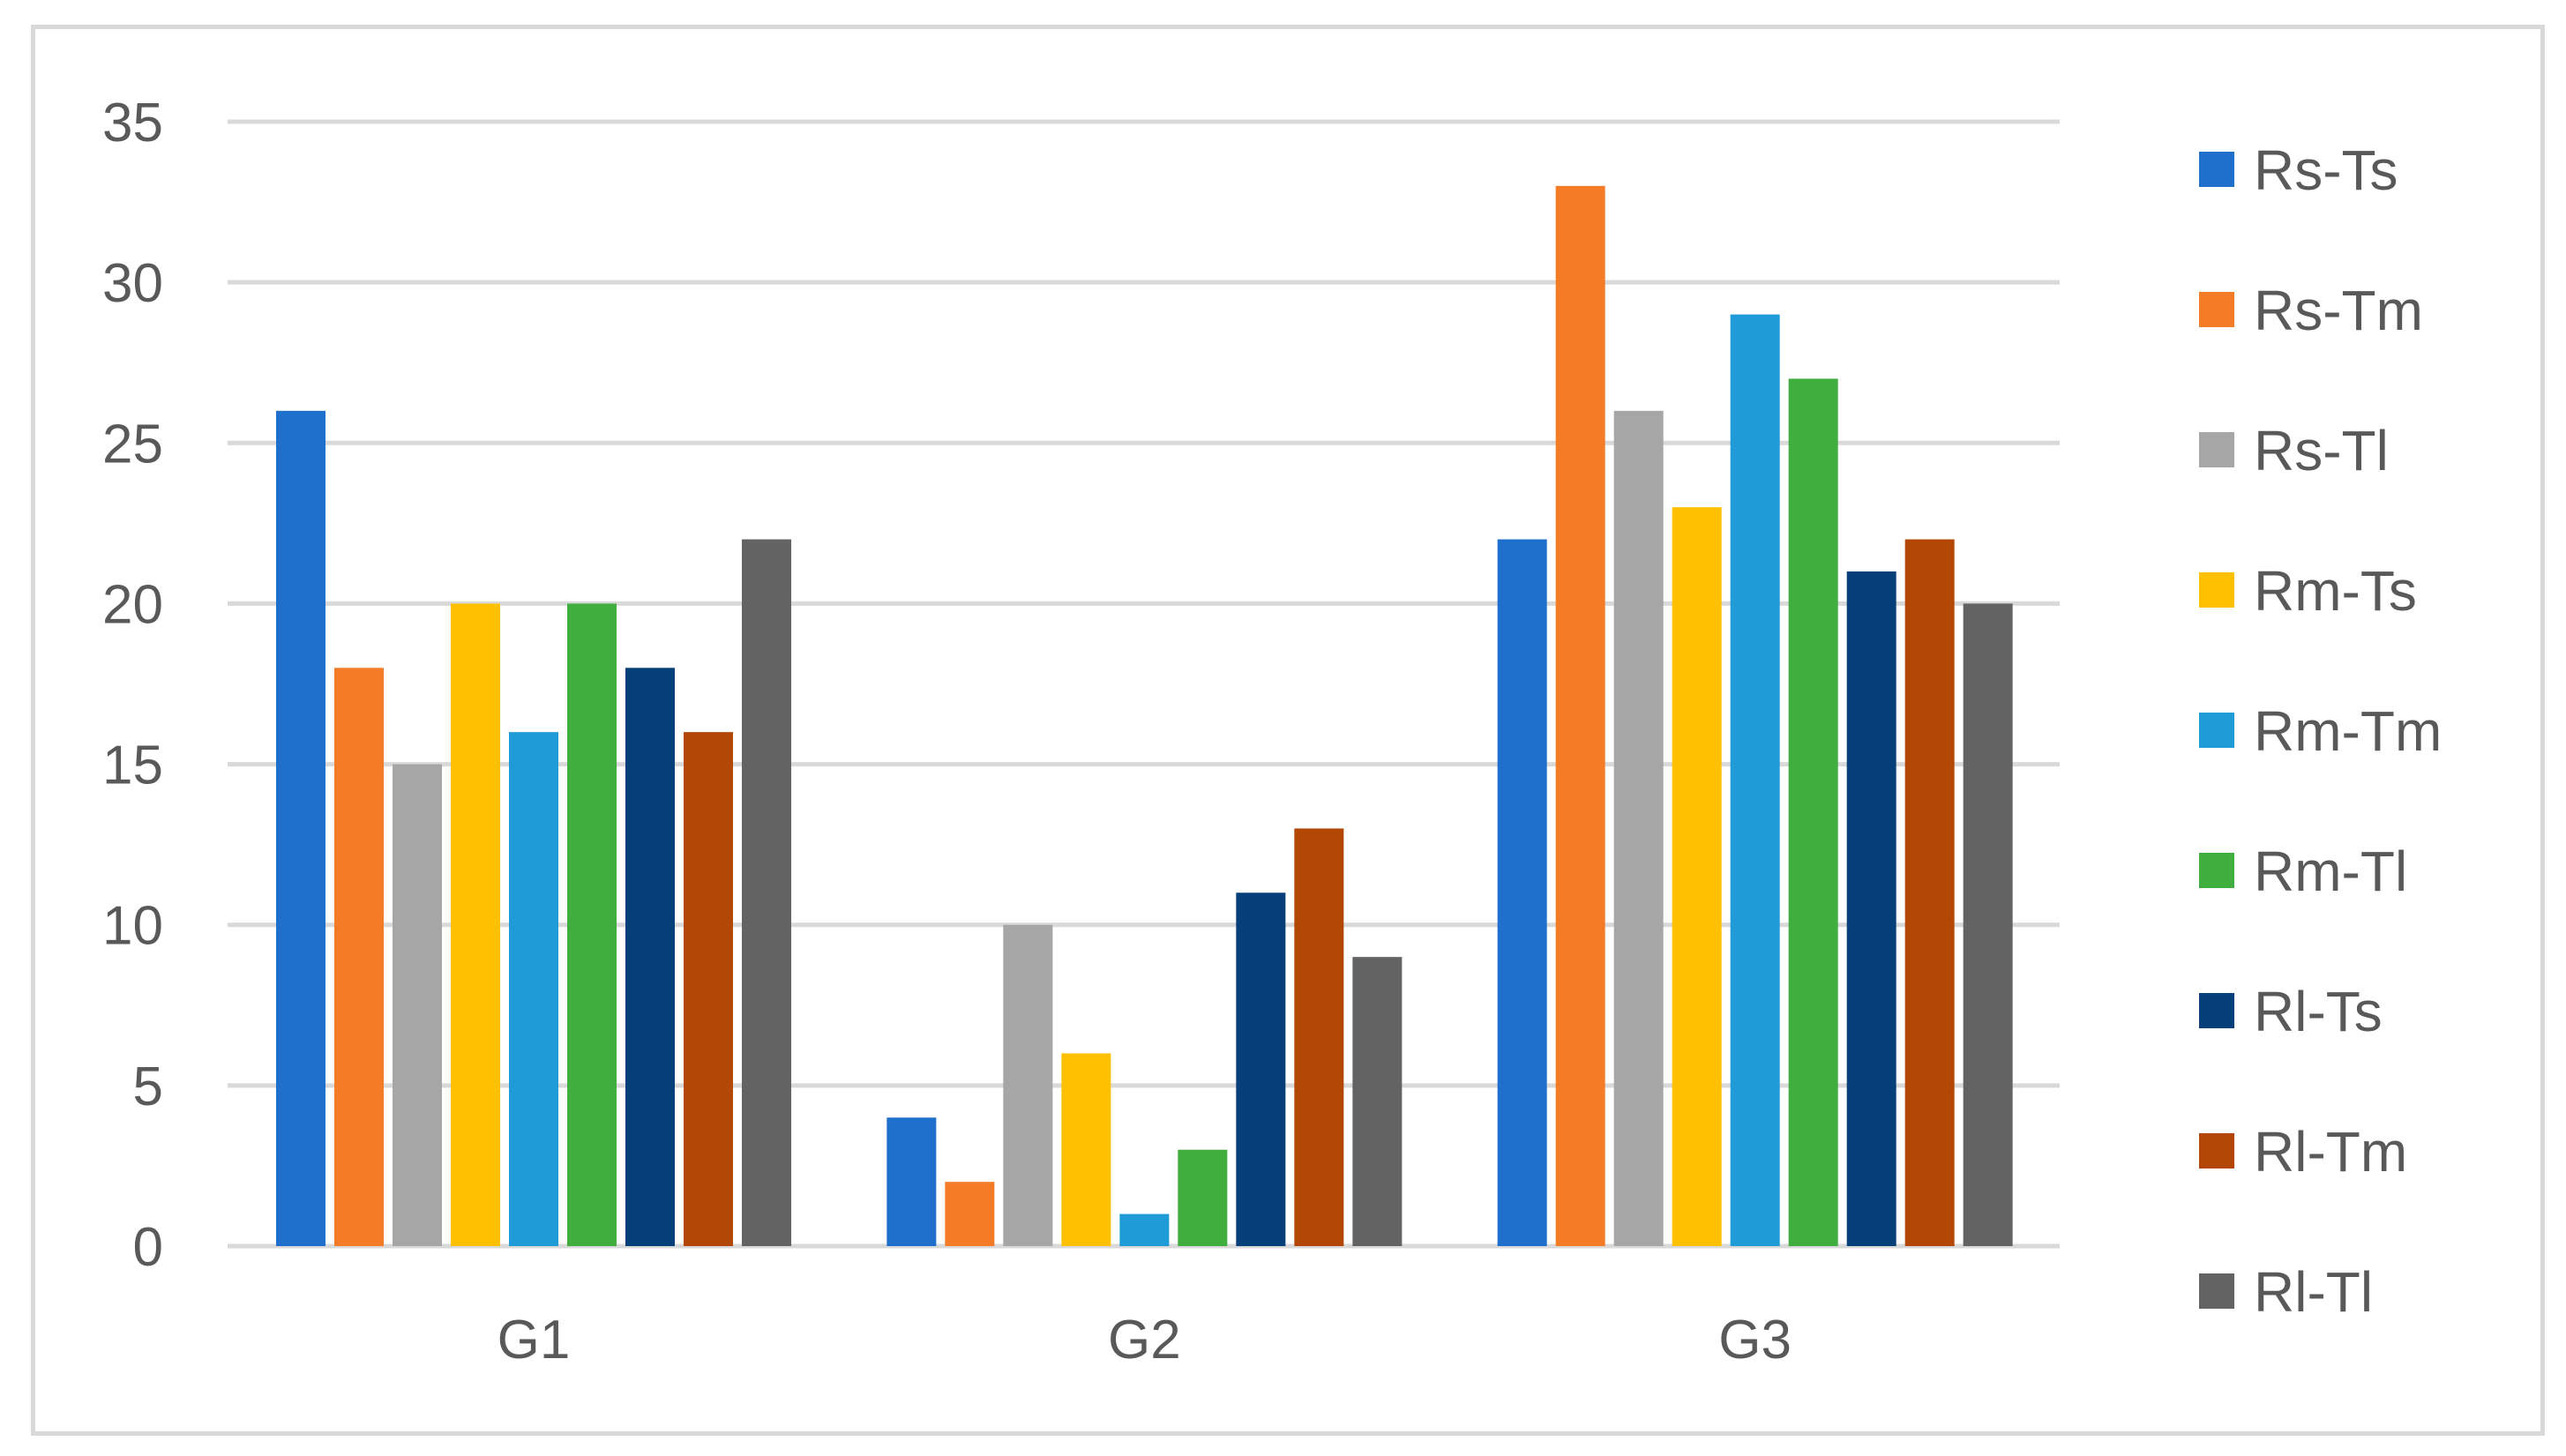 The height and width of the screenshot is (1456, 2566). I want to click on bar-rl-tl-g2, so click(1377, 1101).